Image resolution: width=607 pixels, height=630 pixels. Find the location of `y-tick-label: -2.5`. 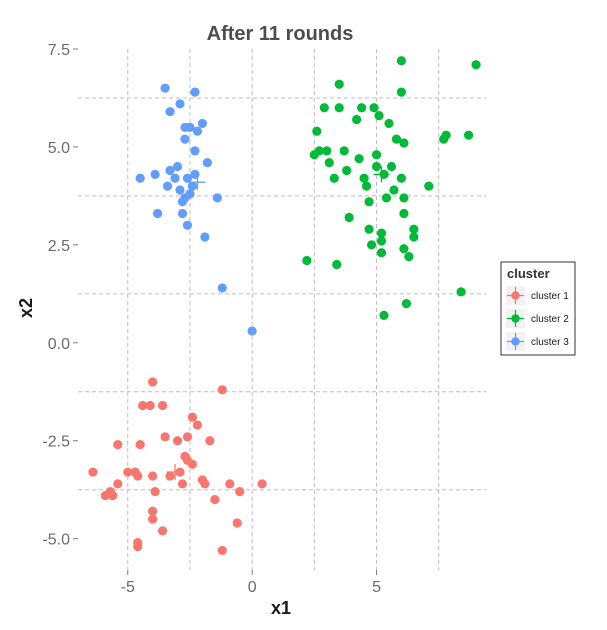

y-tick-label: -2.5 is located at coordinates (56, 442).